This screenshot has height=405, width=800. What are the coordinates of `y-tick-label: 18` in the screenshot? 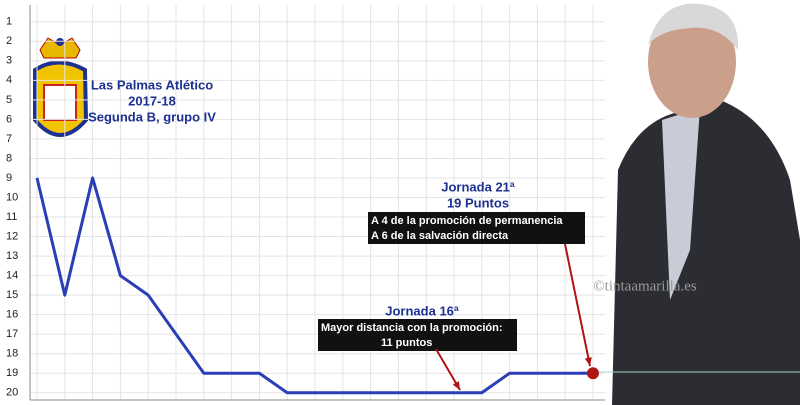 It's located at (12, 354).